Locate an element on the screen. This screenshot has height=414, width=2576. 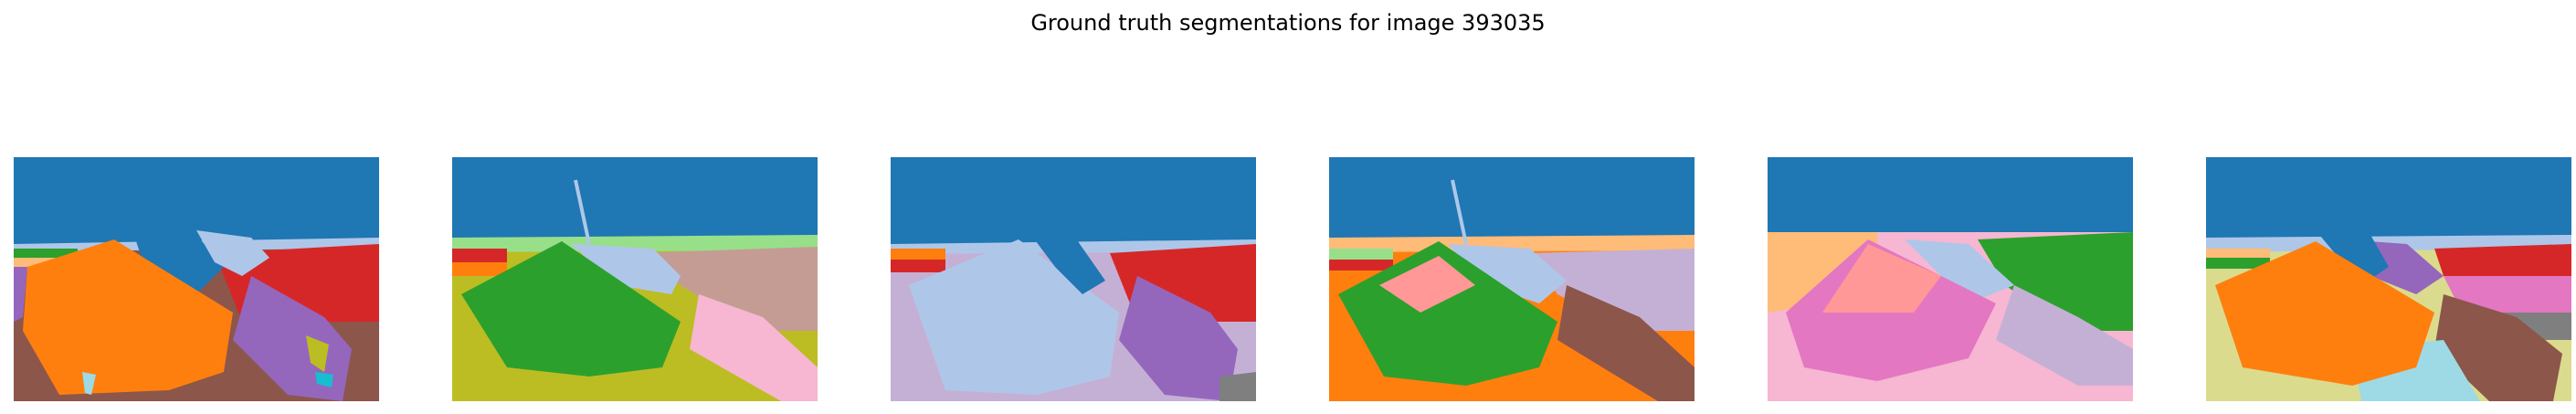
purple-boat is located at coordinates (1178, 338).